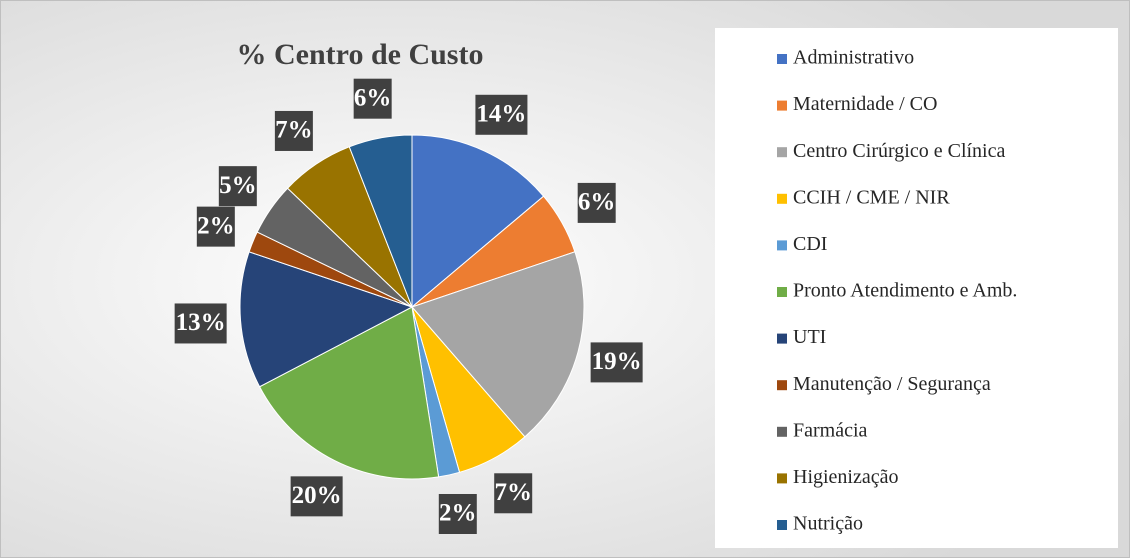  What do you see at coordinates (892, 384) in the screenshot?
I see `legend-label: Manutenção / Segurança` at bounding box center [892, 384].